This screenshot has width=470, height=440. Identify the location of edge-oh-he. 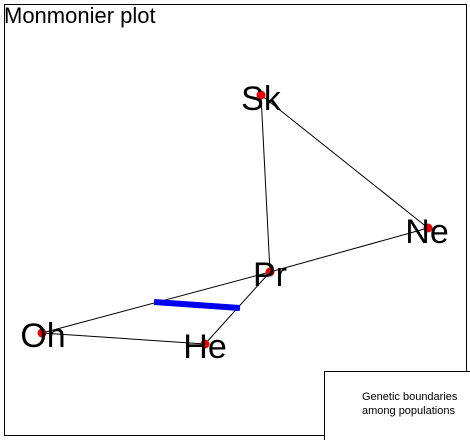
(123, 338).